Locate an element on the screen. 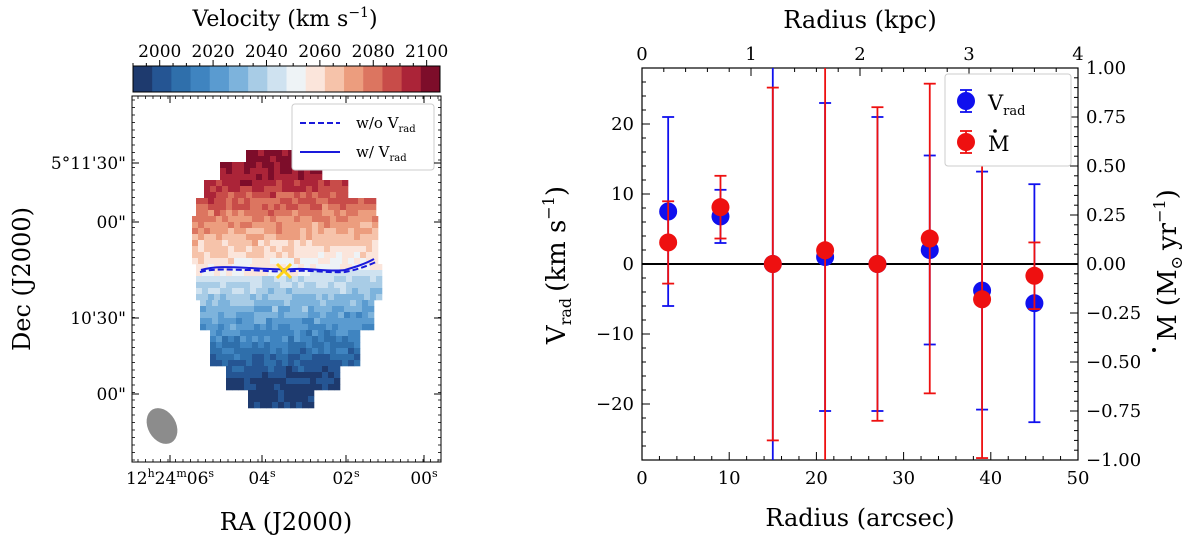  colorbar-title: Velocity (km s−1) is located at coordinates (284, 18).